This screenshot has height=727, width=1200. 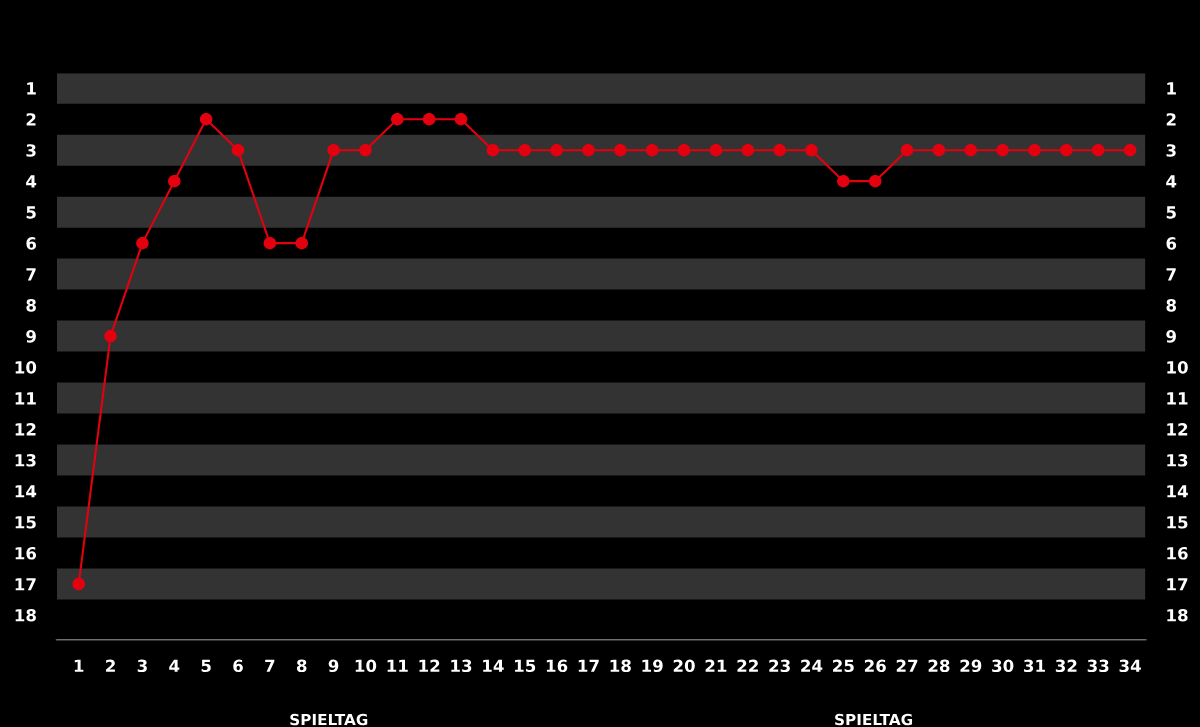 I want to click on y-tick-label: 13, so click(x=25, y=460).